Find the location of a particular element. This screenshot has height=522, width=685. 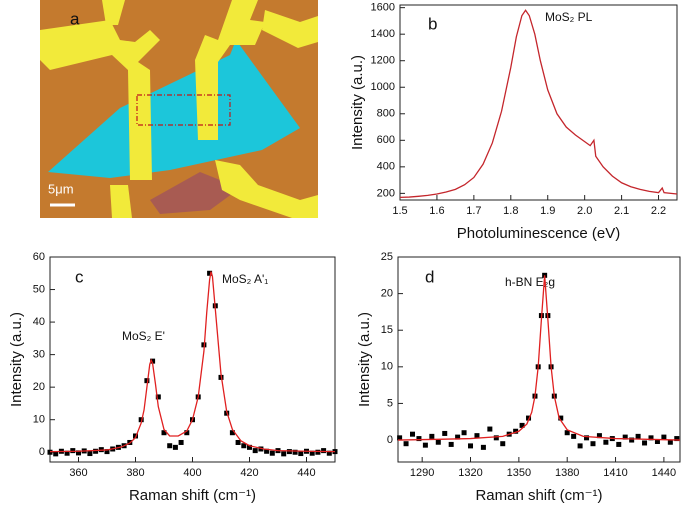

x-tick-label: 2.0 is located at coordinates (584, 211).